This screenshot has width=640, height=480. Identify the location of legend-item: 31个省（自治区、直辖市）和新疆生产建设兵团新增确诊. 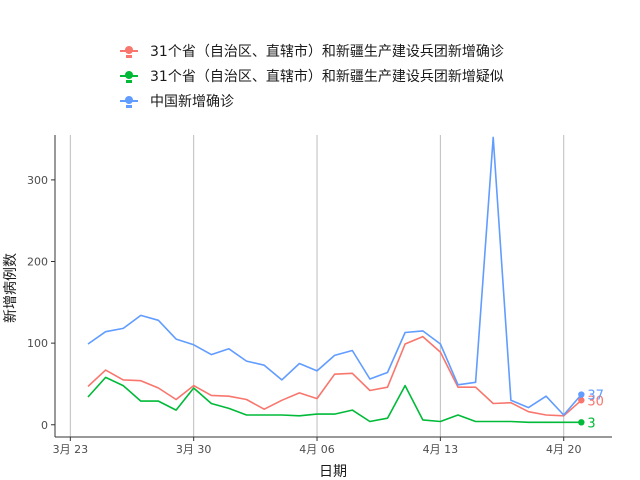
(311, 50).